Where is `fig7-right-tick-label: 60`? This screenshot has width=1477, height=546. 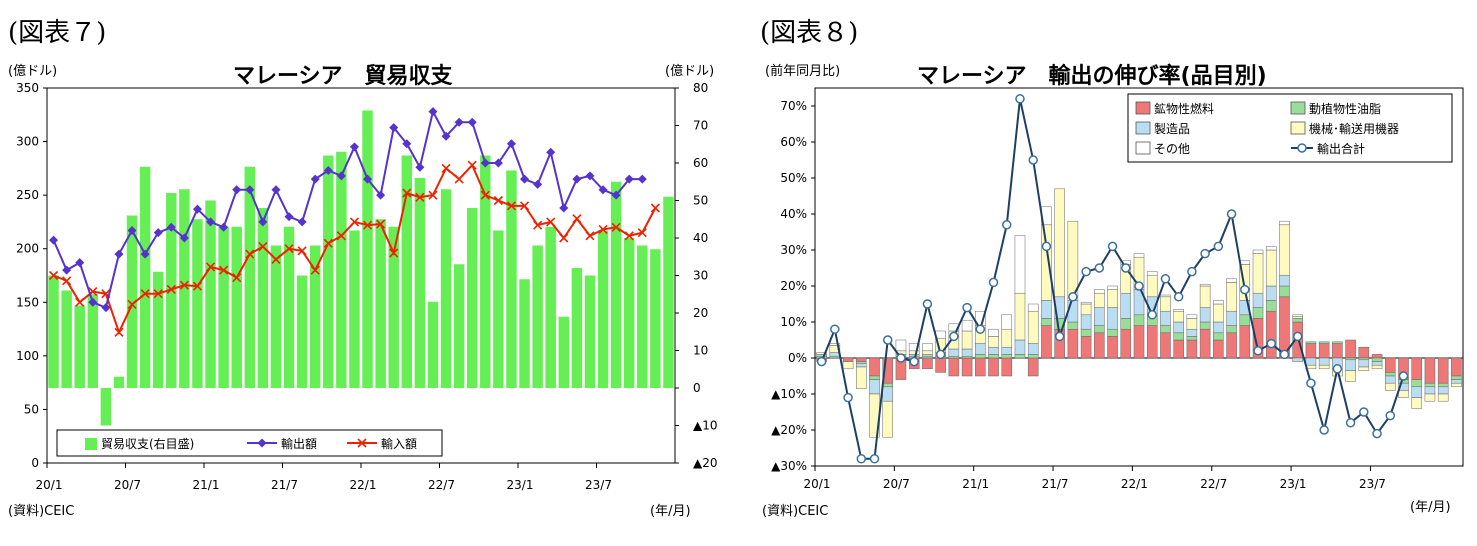 fig7-right-tick-label: 60 is located at coordinates (700, 163).